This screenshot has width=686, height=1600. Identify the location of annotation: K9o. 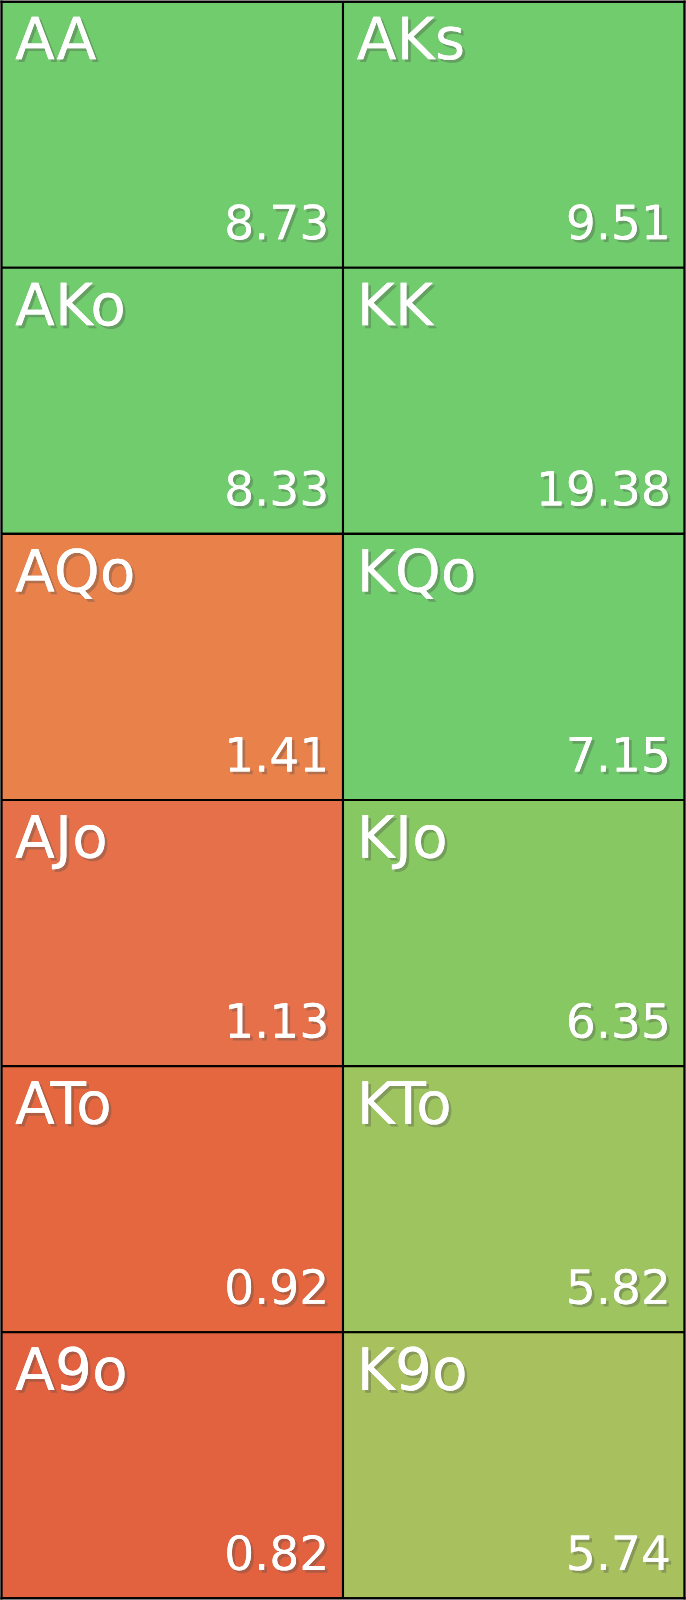
(415, 1370).